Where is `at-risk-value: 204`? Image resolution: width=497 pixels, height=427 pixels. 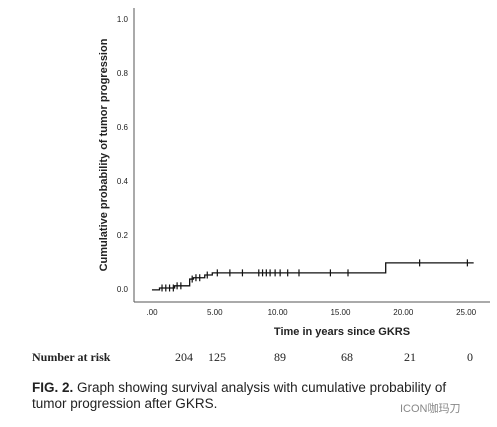
at-risk-value: 204 is located at coordinates (184, 357).